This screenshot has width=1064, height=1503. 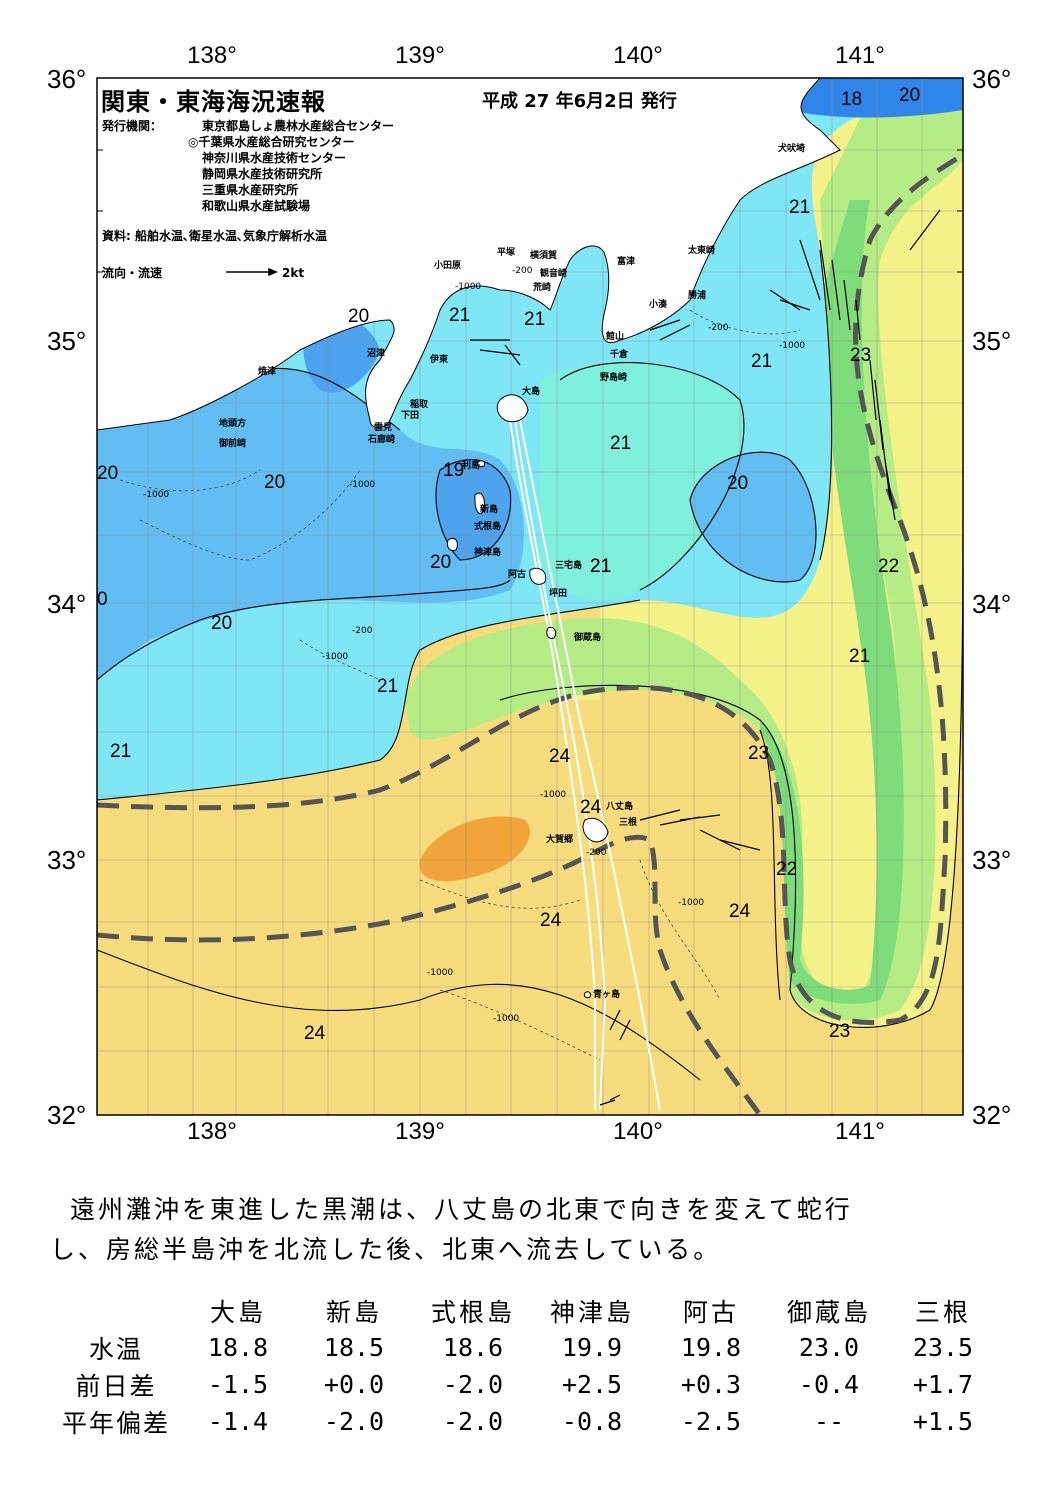 What do you see at coordinates (592, 1421) in the screenshot?
I see `table-cell: -0.8` at bounding box center [592, 1421].